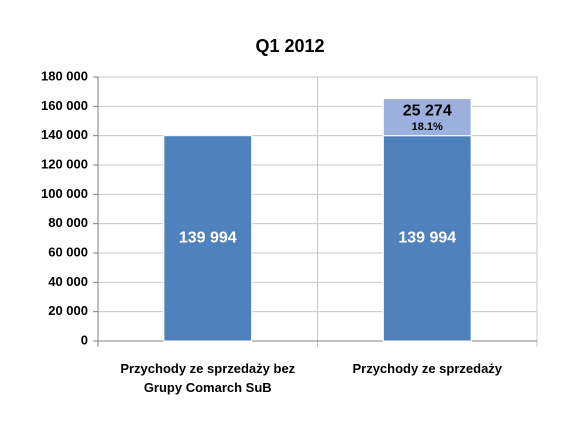  Describe the element at coordinates (68, 222) in the screenshot. I see `y-tick-label: 80 000` at that location.